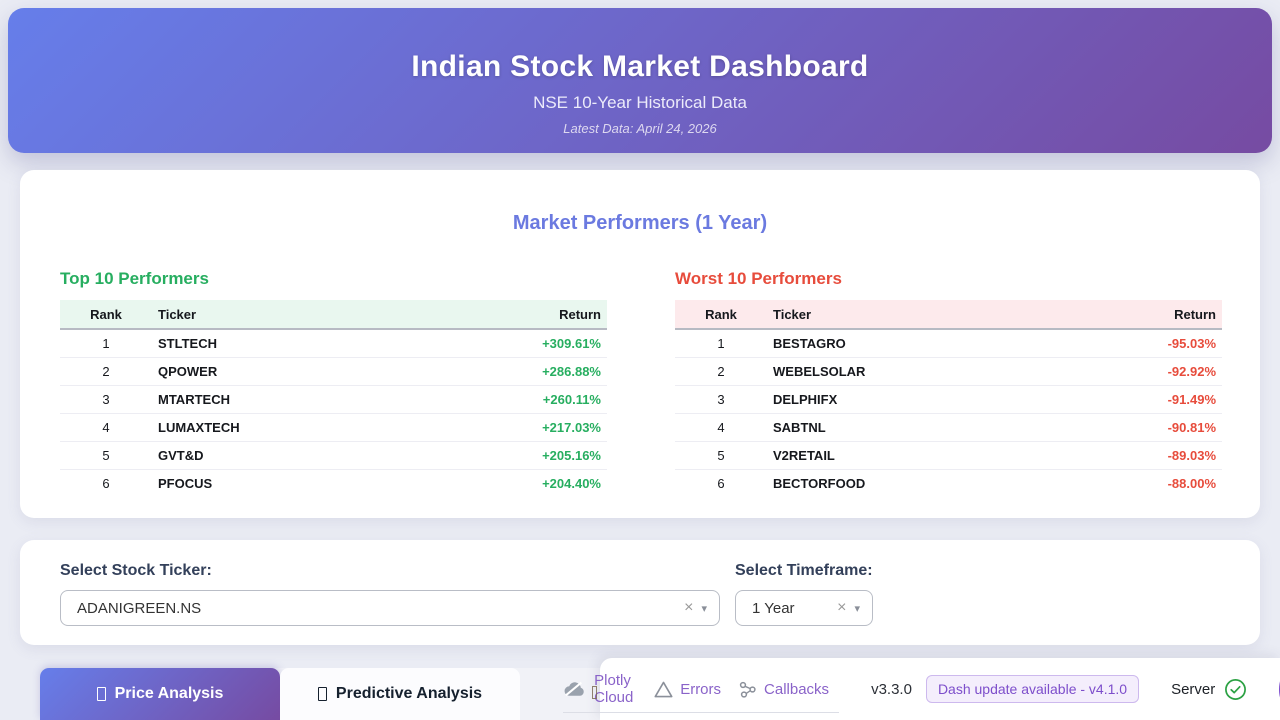 The image size is (1280, 720). What do you see at coordinates (948, 483) in the screenshot?
I see `table-row: 6 BECTORFOOD -88.00%` at bounding box center [948, 483].